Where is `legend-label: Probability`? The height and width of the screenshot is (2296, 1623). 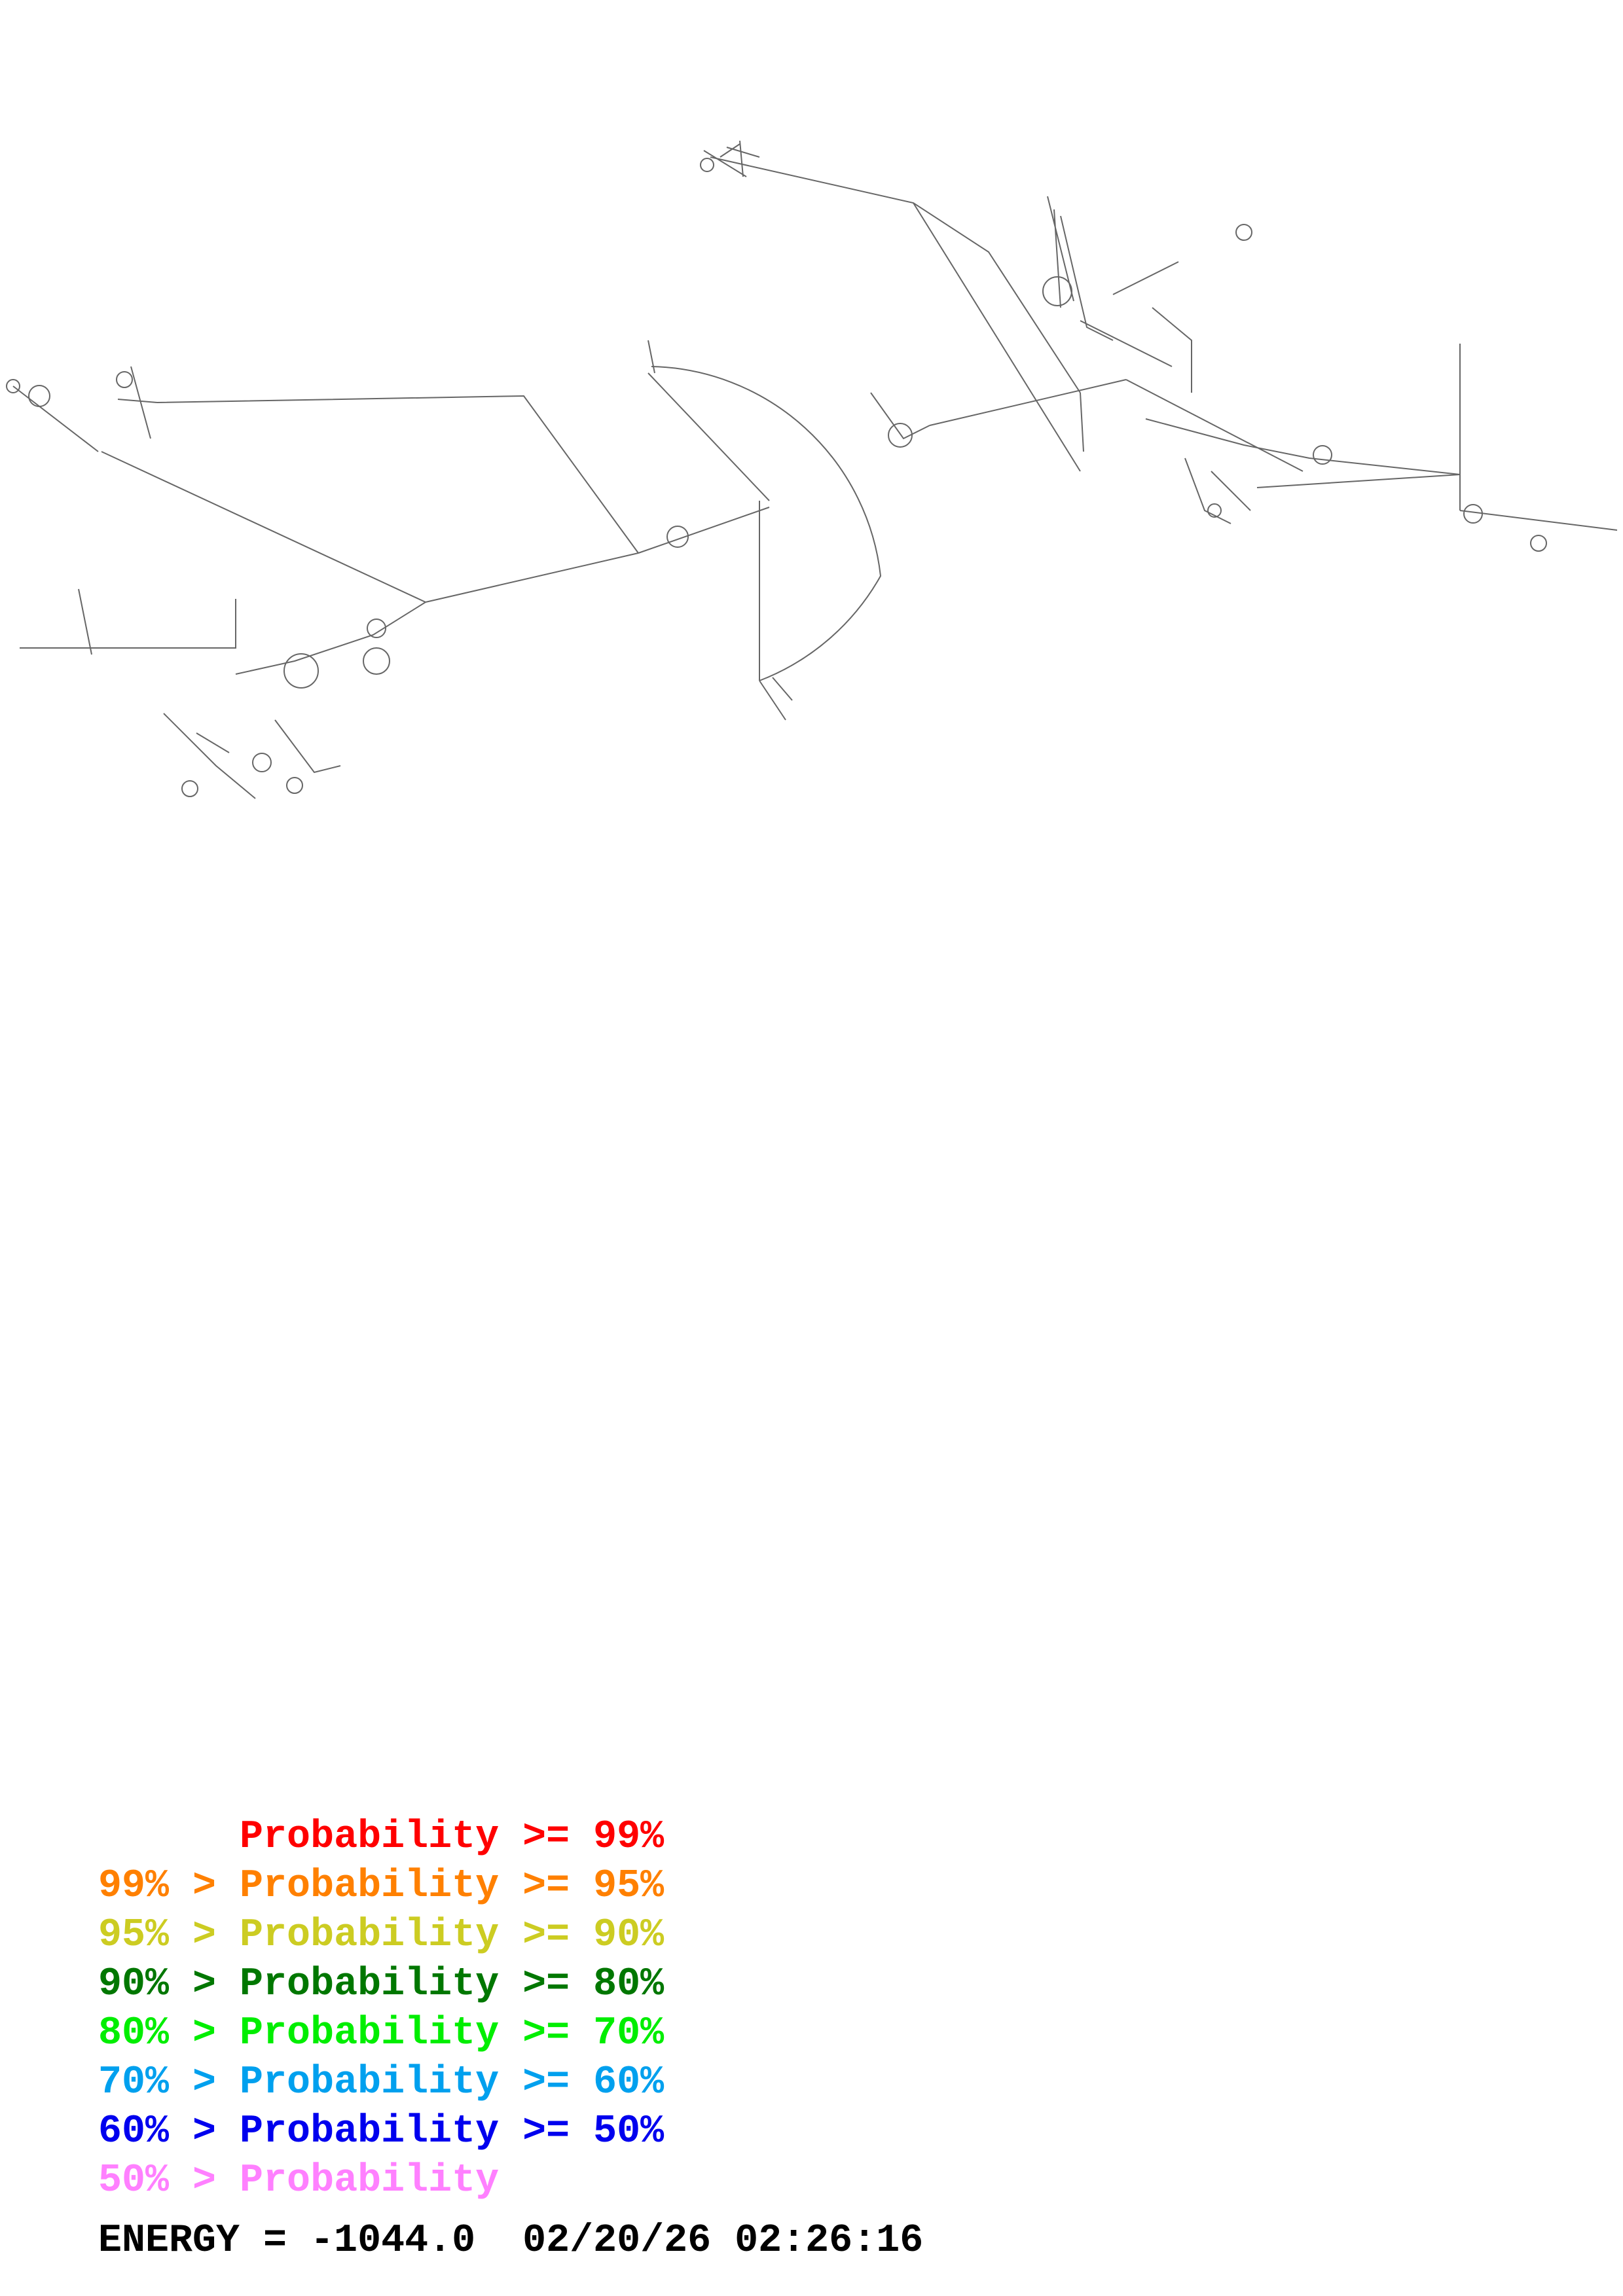
legend-label: Probability is located at coordinates (370, 2181).